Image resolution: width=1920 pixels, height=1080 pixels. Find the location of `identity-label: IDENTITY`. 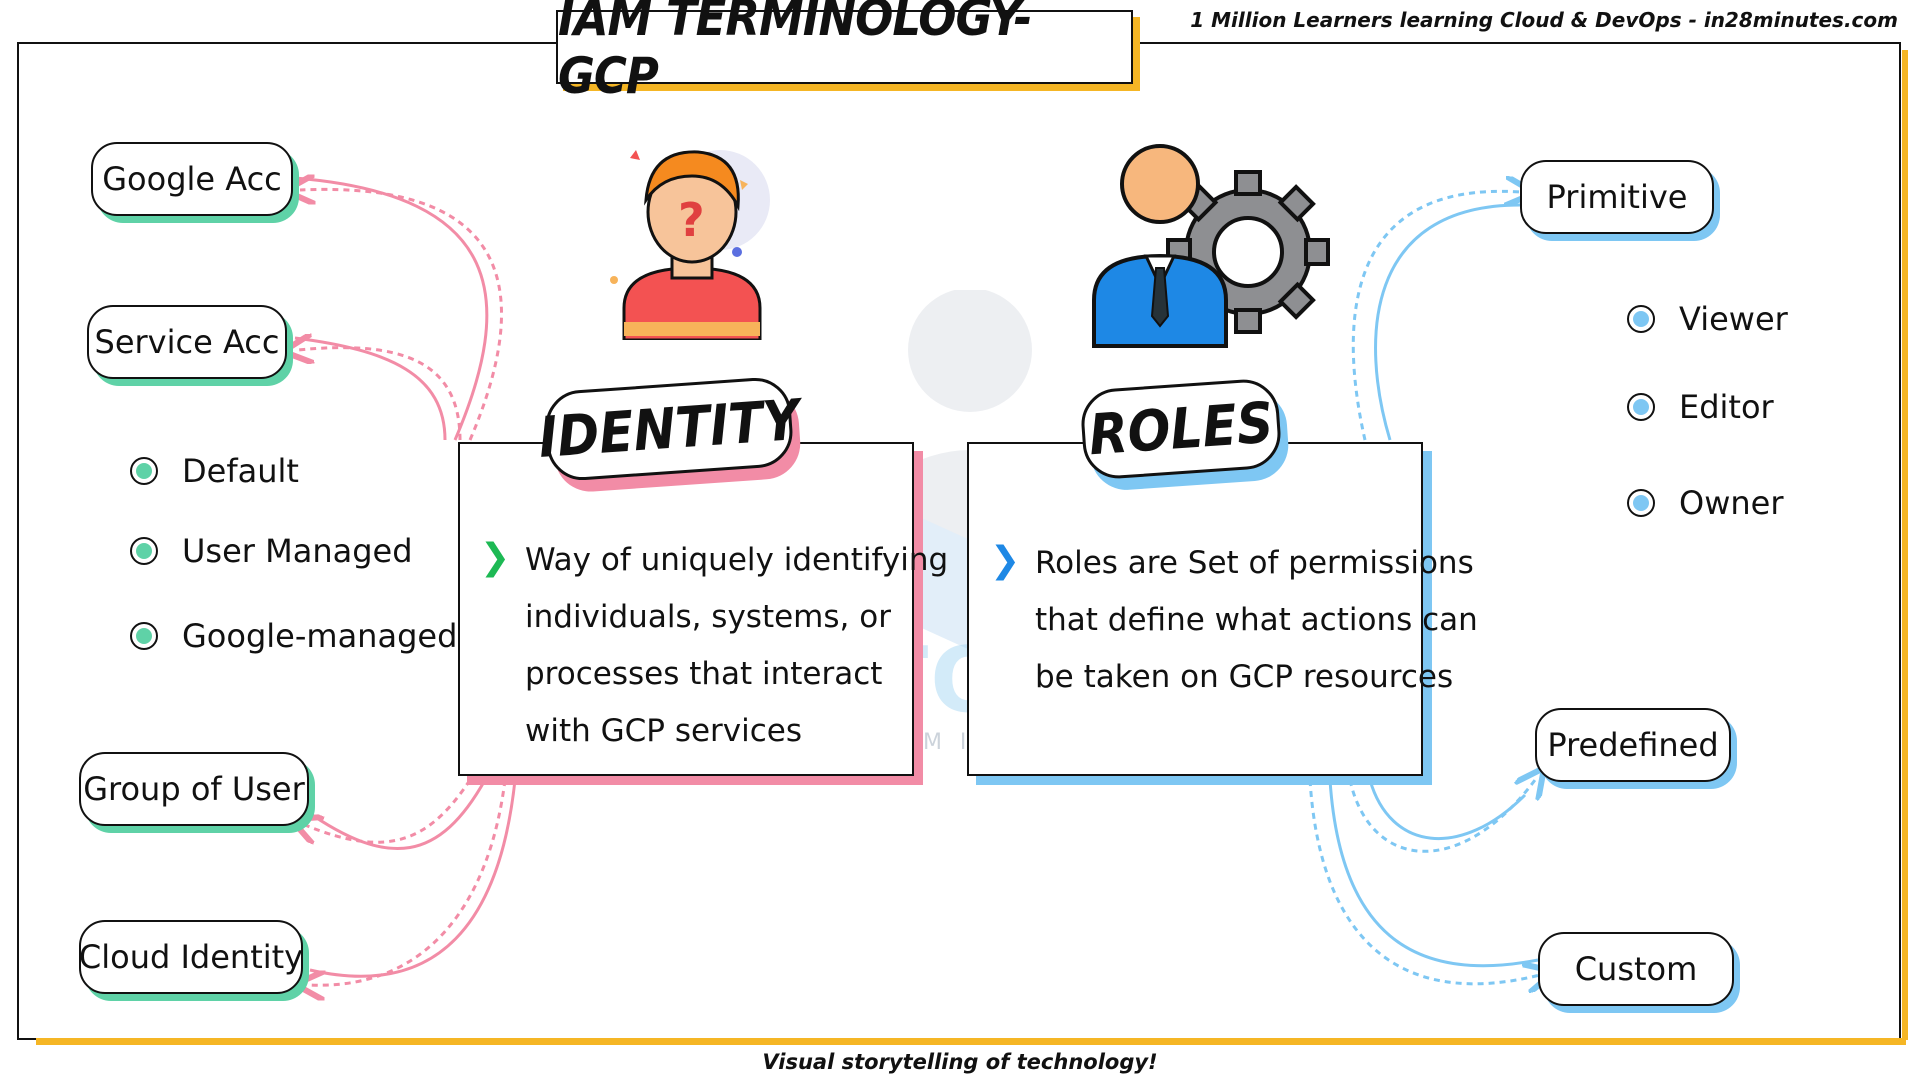

identity-label: IDENTITY is located at coordinates (669, 429).